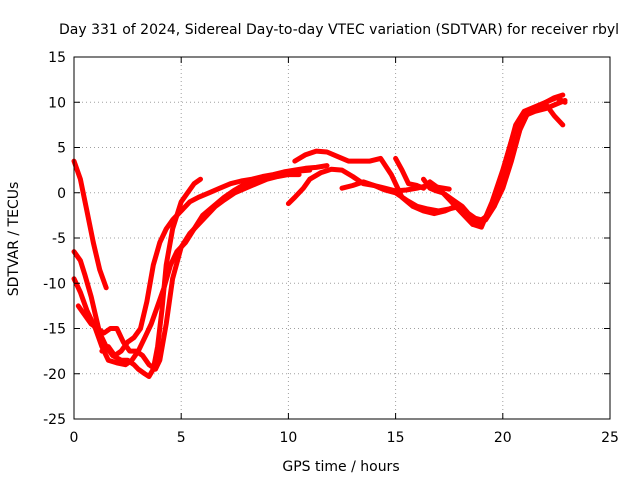  I want to click on x-tick-label: 5, so click(181, 438).